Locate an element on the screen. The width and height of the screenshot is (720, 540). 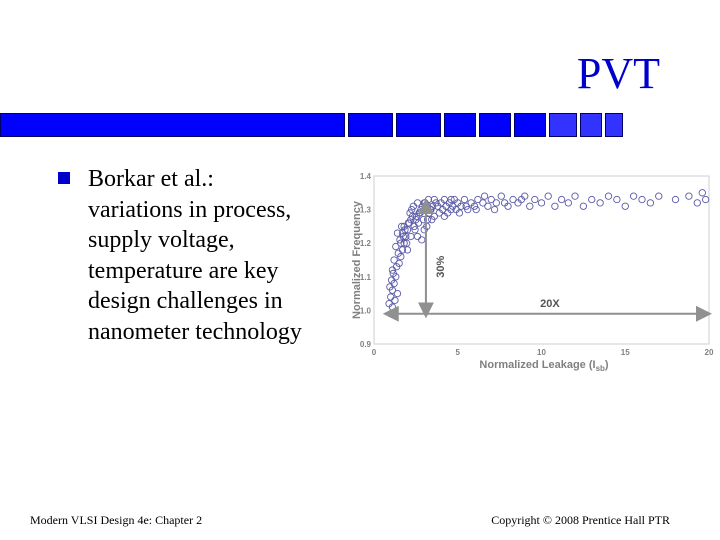
y-tick-label: 1.1 is located at coordinates (366, 277).